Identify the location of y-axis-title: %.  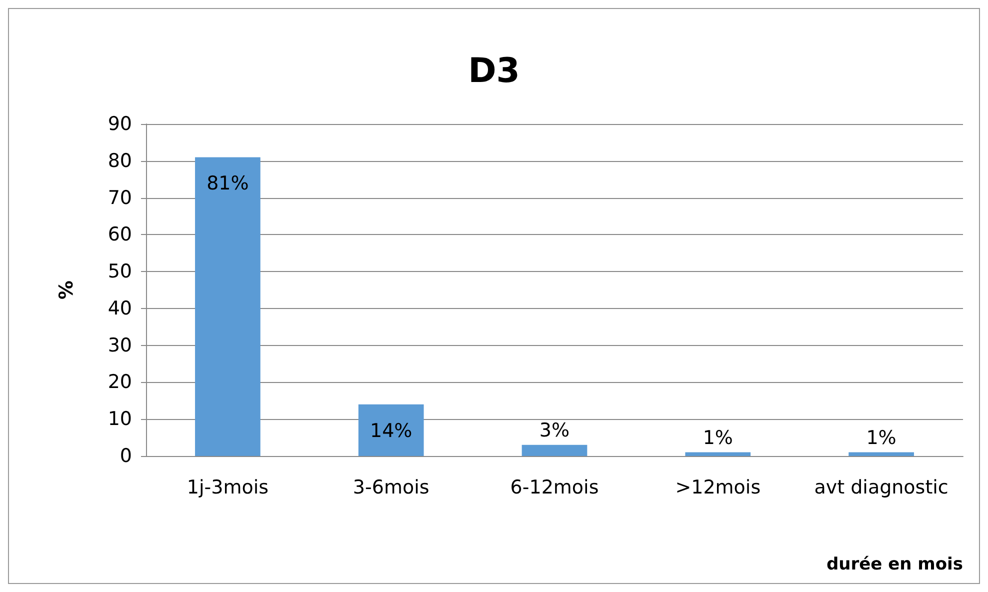
(67, 290).